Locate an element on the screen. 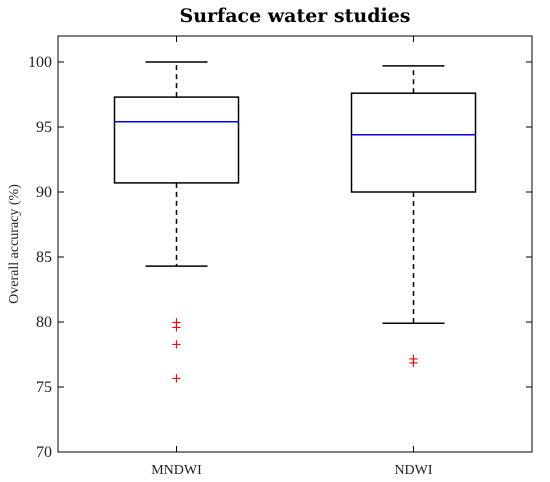 The height and width of the screenshot is (482, 550). x-category-label: NDWI is located at coordinates (413, 470).